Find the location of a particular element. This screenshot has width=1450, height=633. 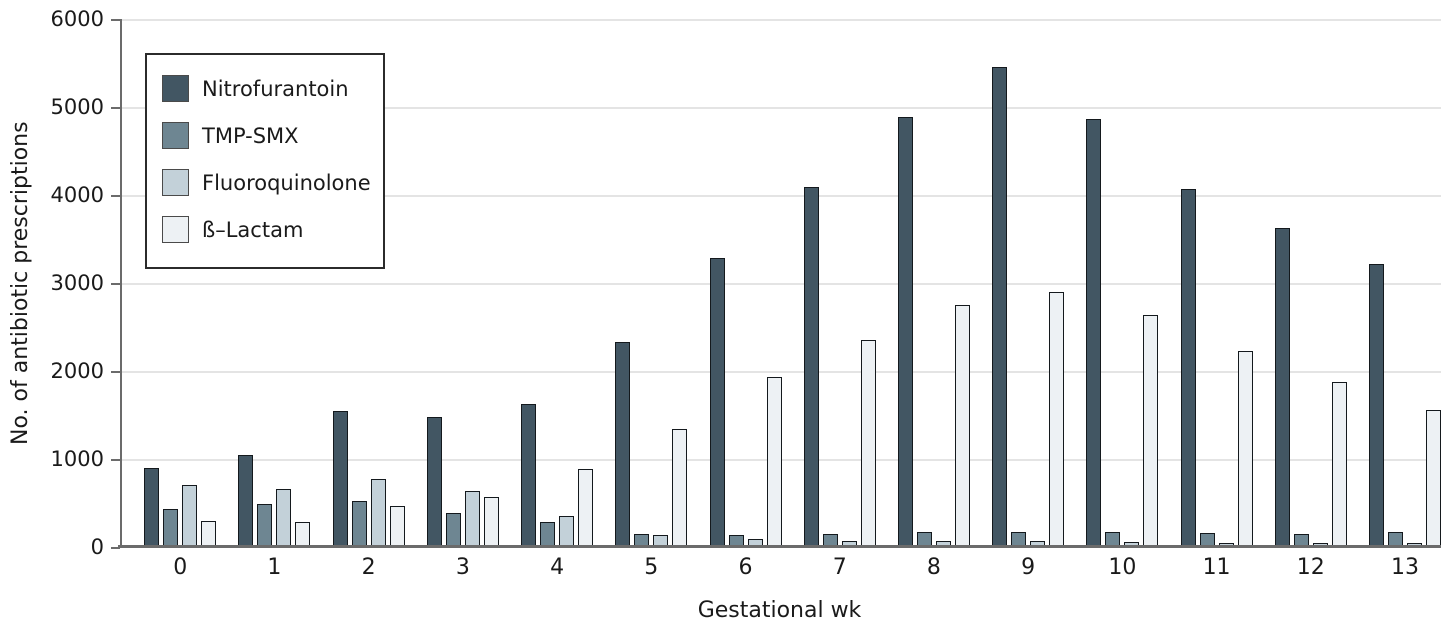

bar-nitrofurantoin-wk0 is located at coordinates (152, 507).